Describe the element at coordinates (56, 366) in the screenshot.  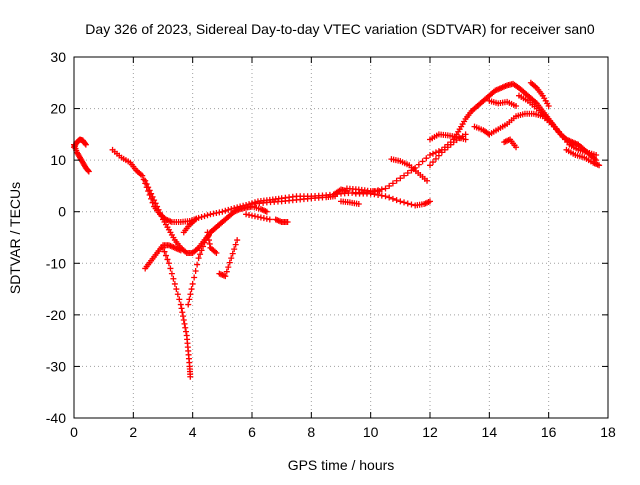
I see `y-tick-label: -30` at that location.